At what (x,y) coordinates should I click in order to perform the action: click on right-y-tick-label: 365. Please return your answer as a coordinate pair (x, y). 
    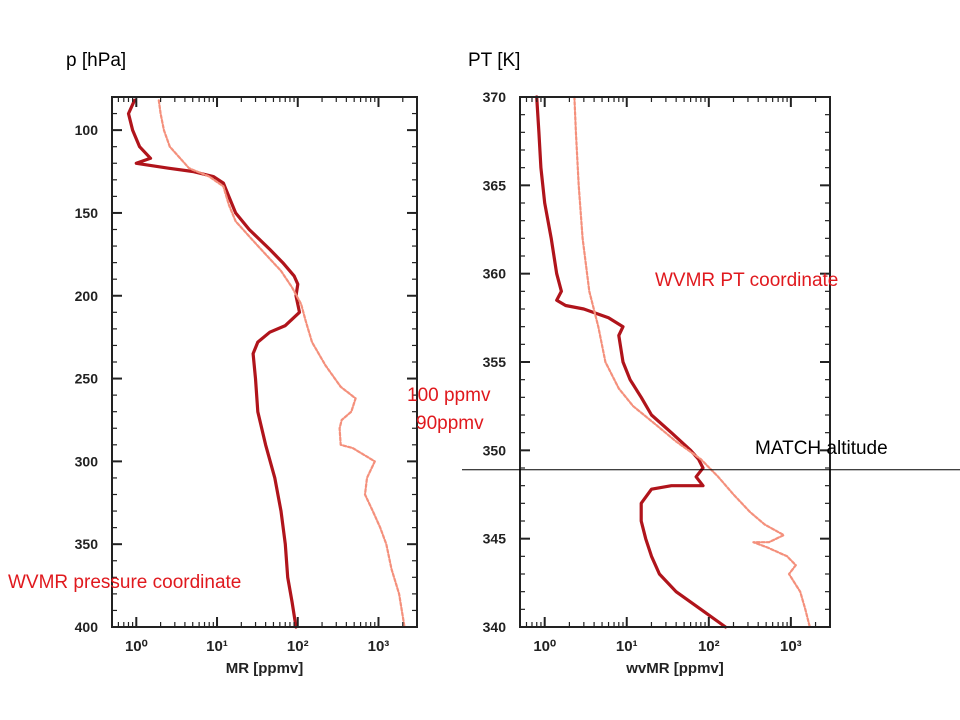
    Looking at the image, I should click on (495, 185).